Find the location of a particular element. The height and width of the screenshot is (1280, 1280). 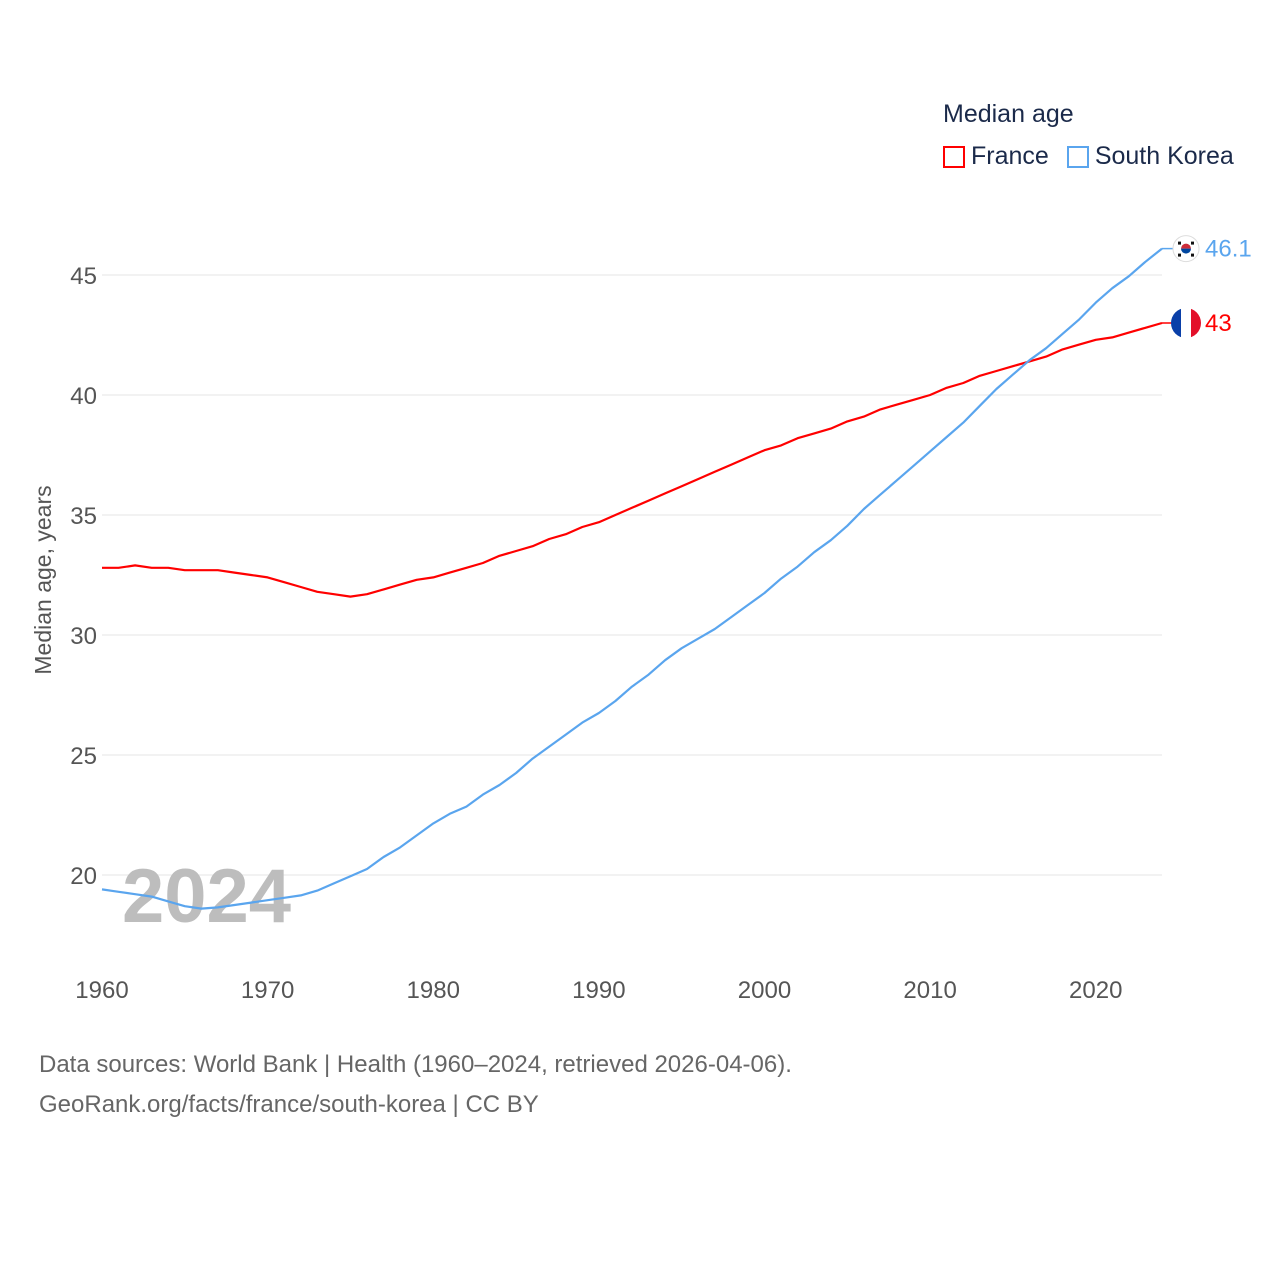

south-korea-flag-icon is located at coordinates (1186, 249).